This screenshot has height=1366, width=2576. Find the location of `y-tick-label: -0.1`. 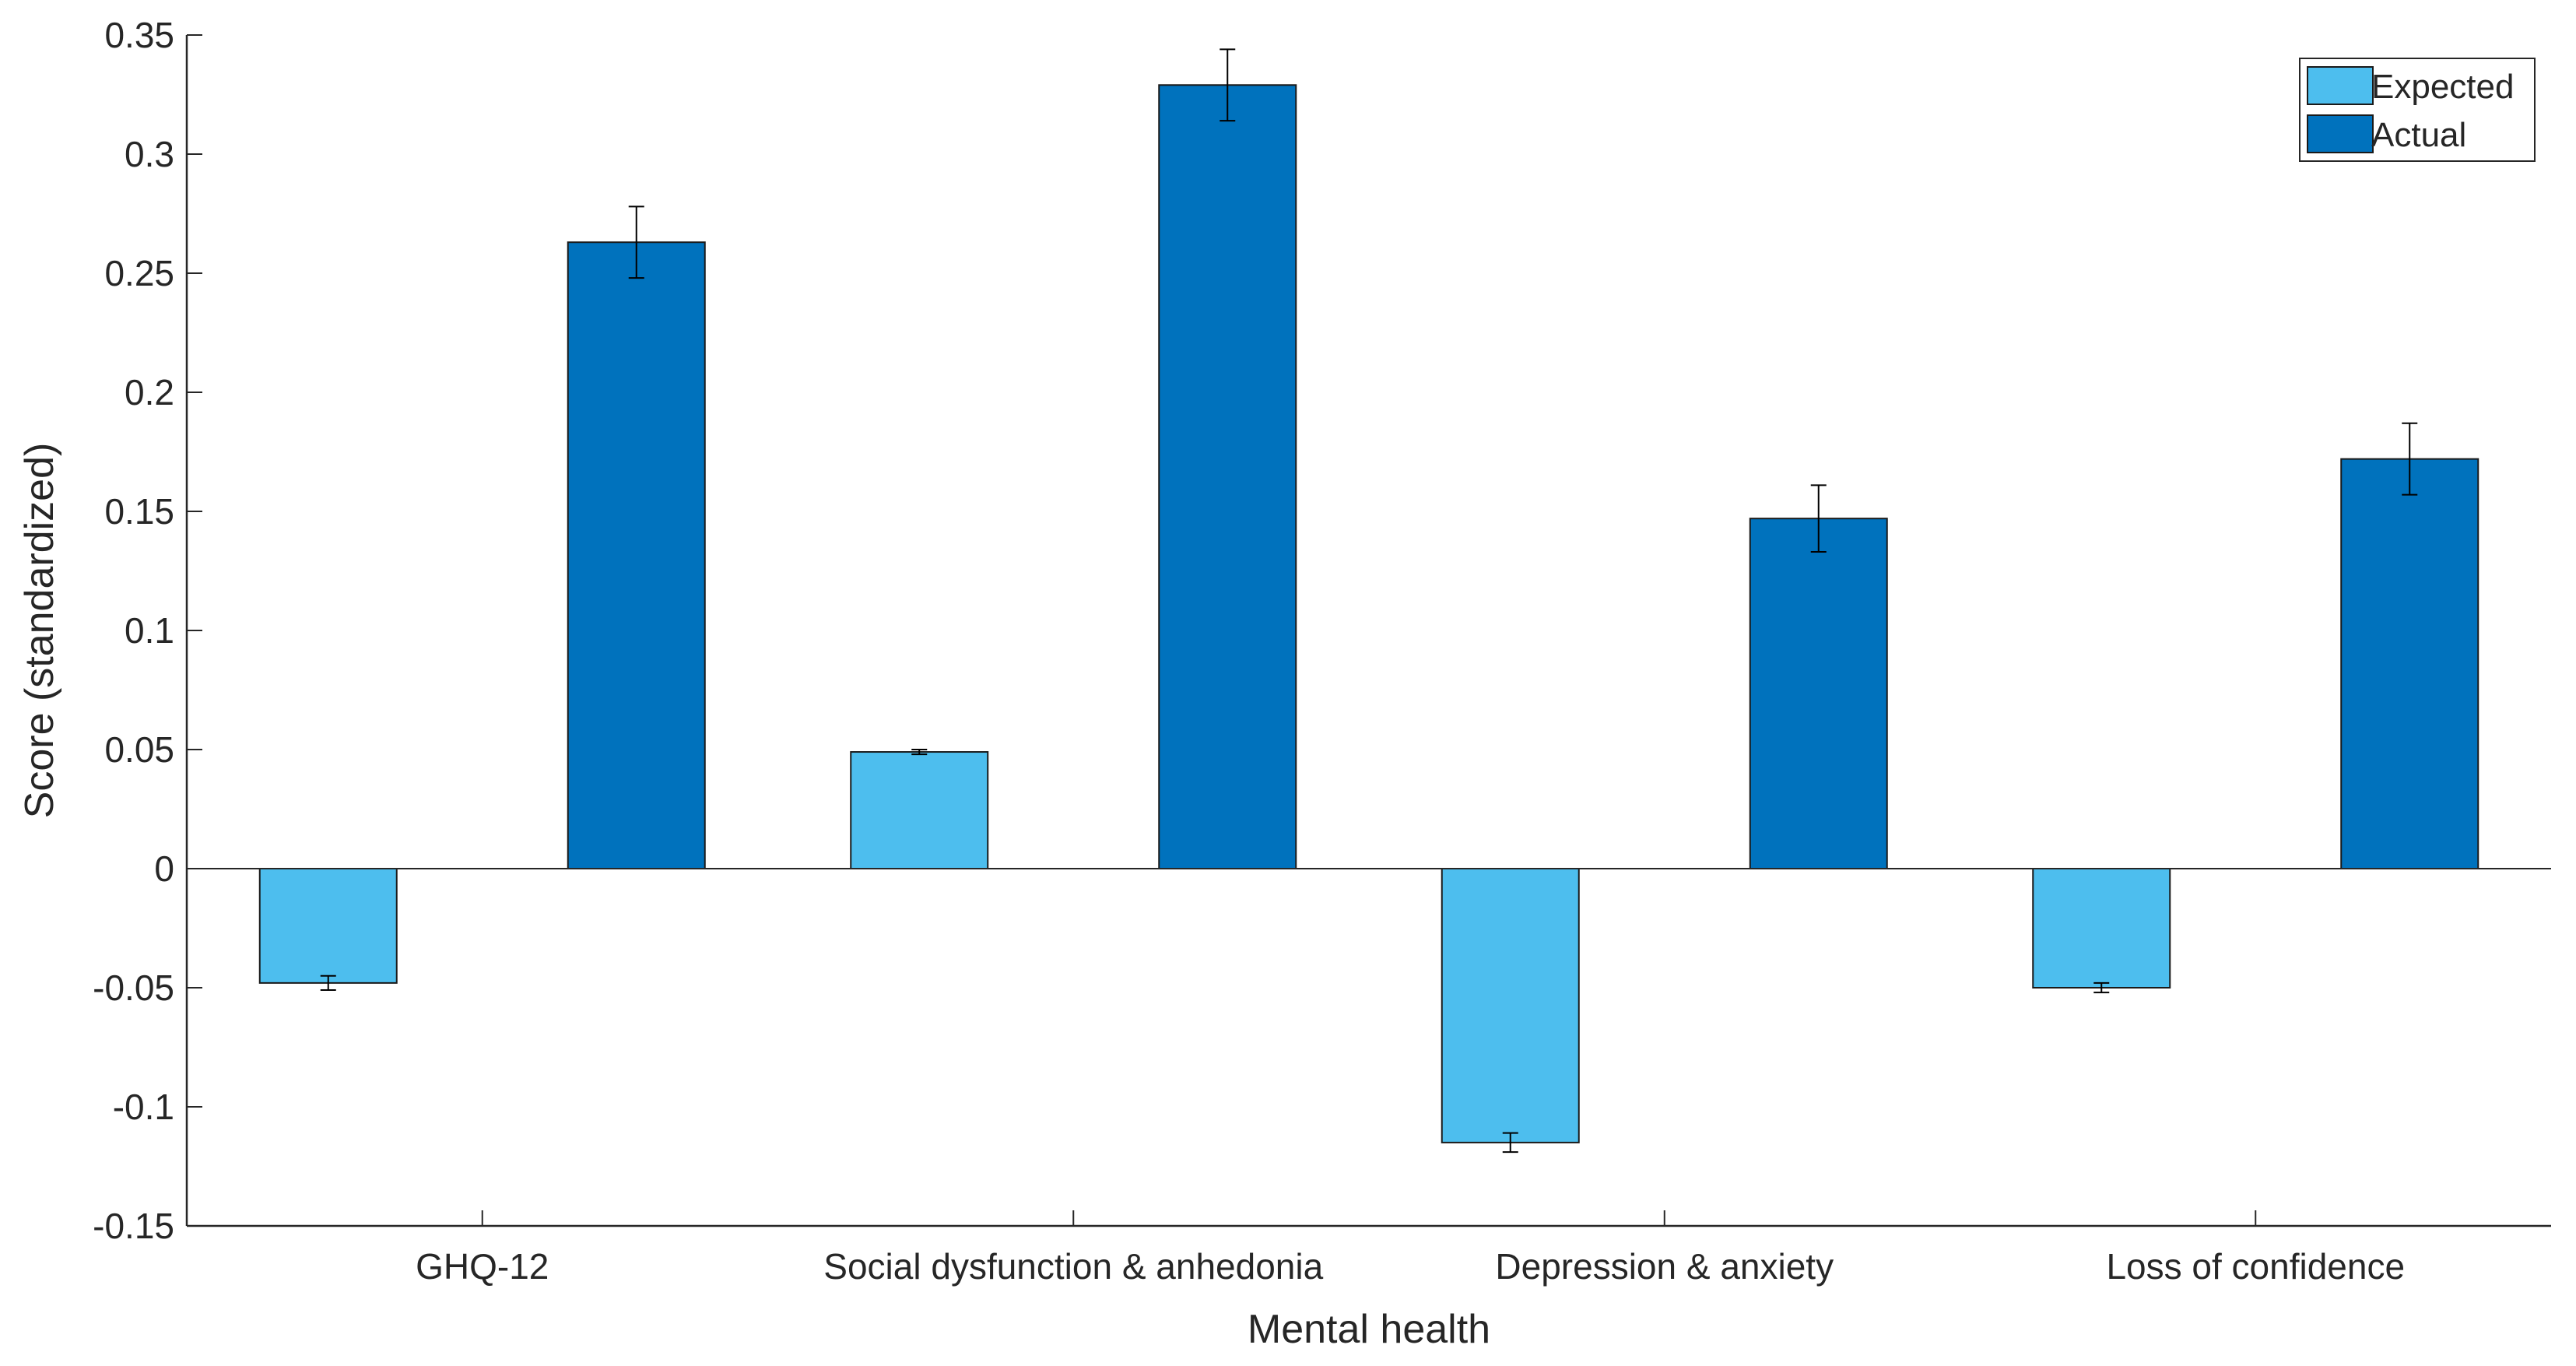

y-tick-label: -0.1 is located at coordinates (144, 1107).